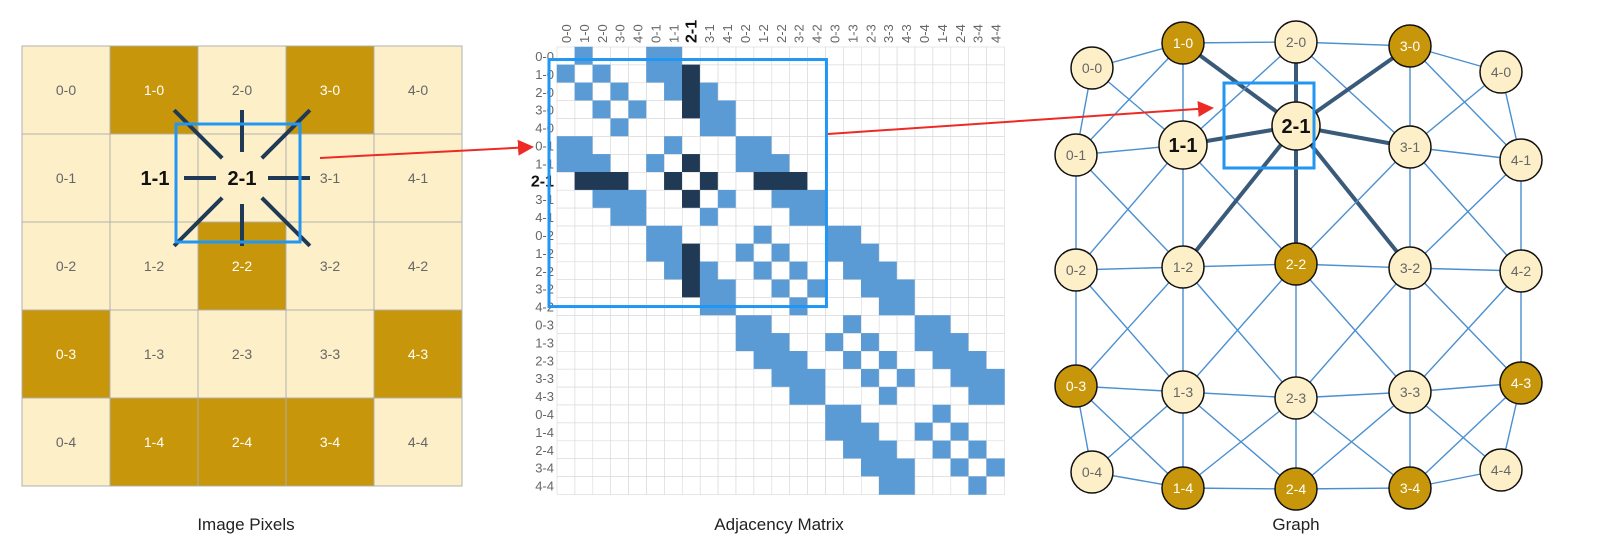  I want to click on row-label: 4-1, so click(544, 217).